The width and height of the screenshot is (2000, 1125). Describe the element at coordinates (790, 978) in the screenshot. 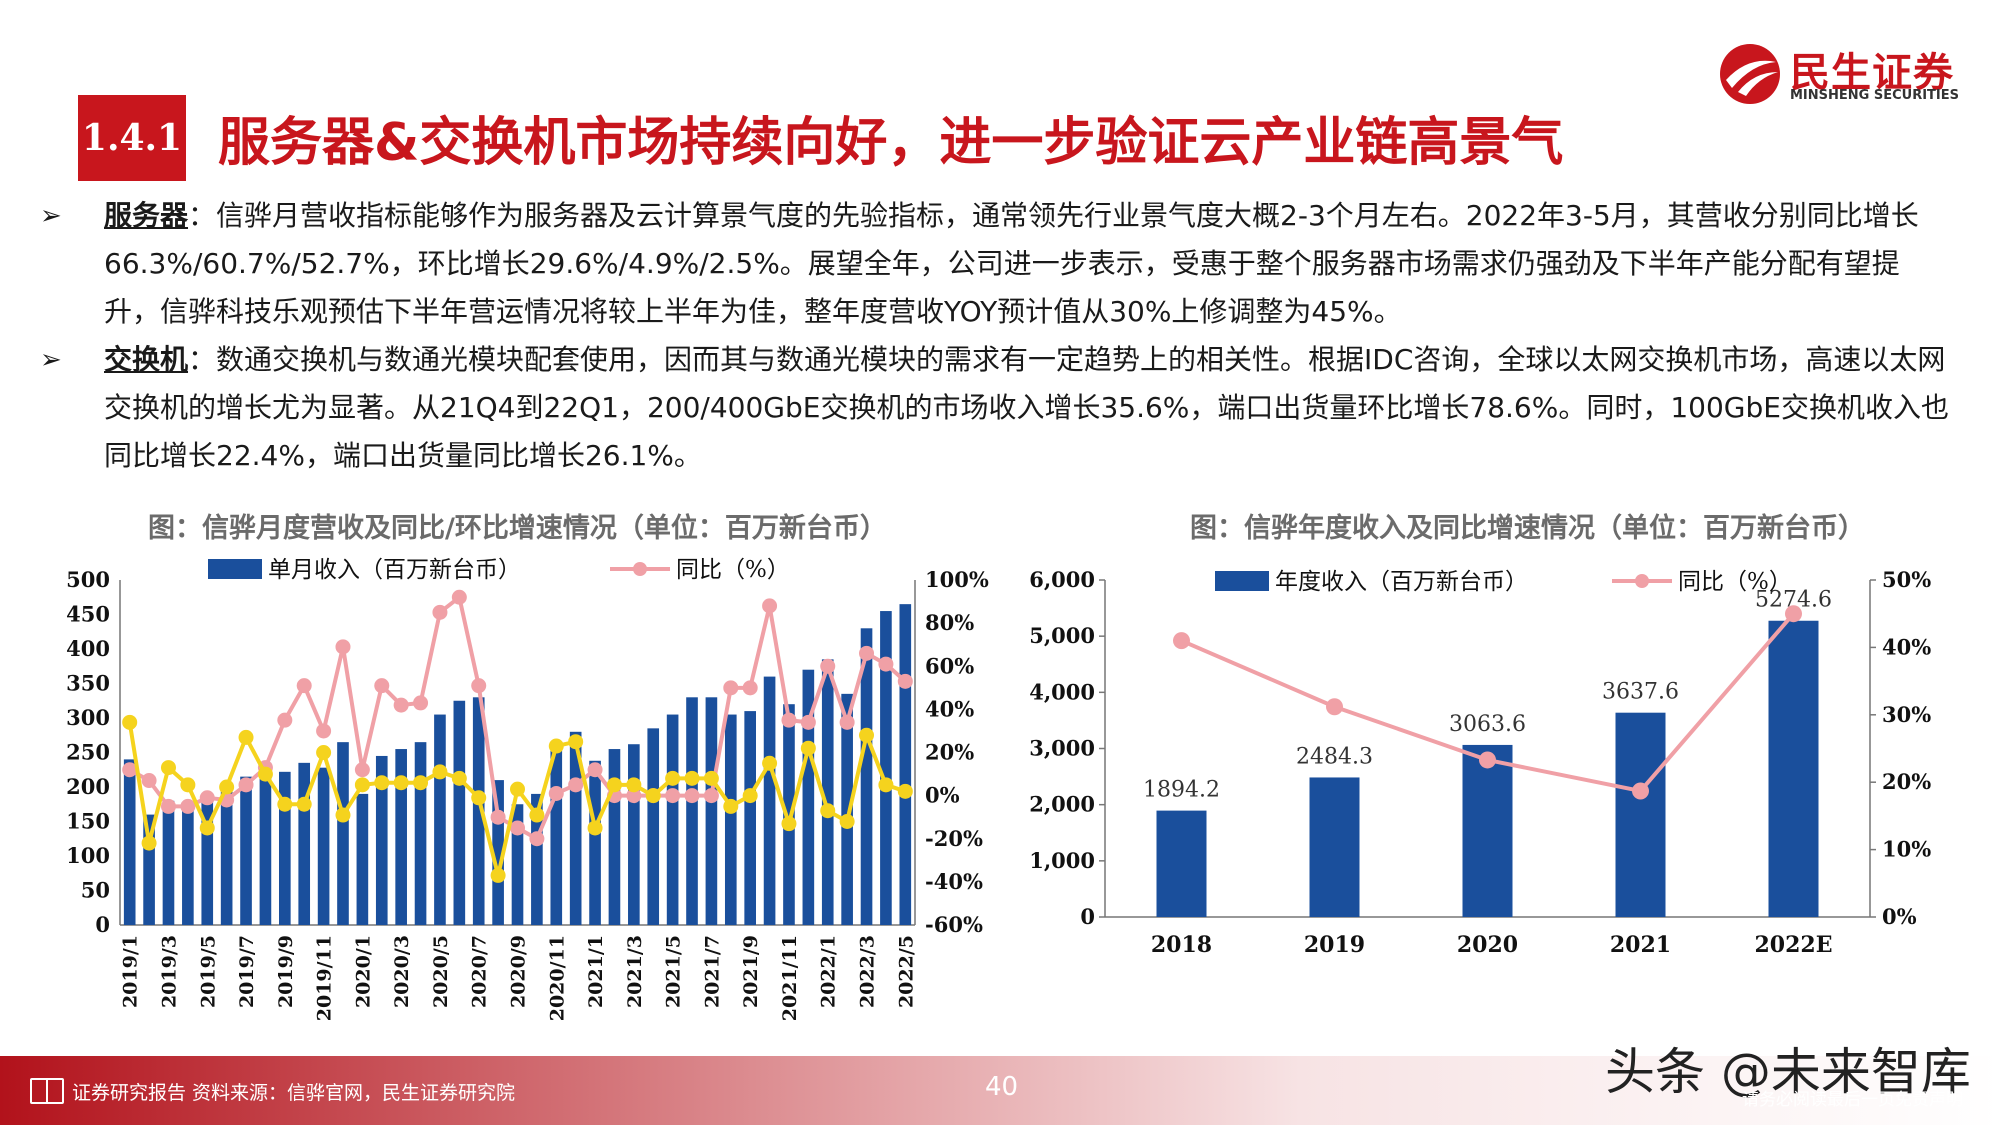

I see `x-tick-label: 2021/11` at that location.